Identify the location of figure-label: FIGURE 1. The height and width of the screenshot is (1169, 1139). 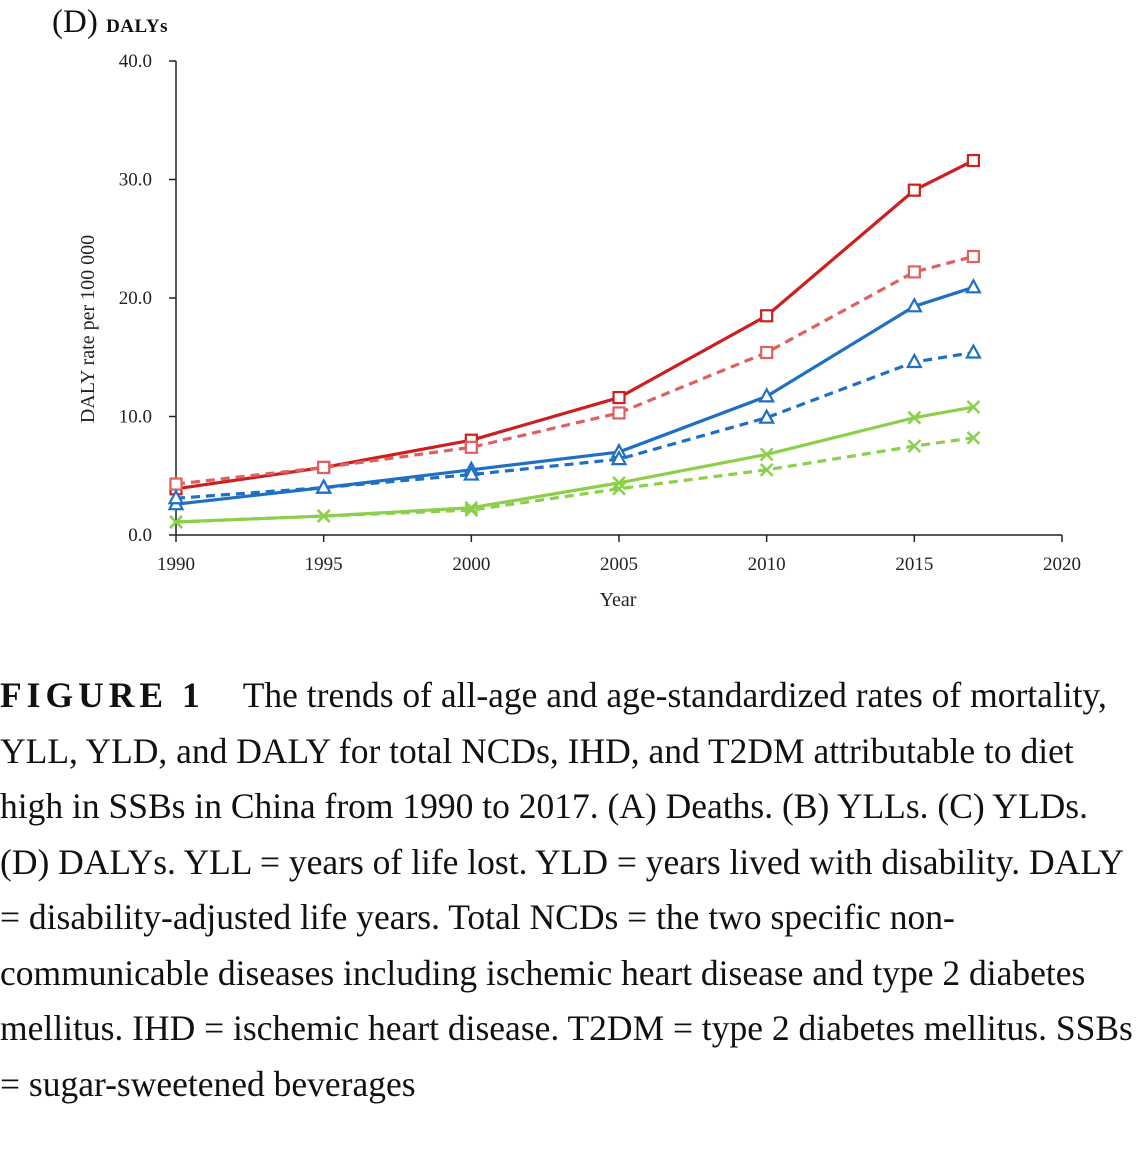
(102, 695).